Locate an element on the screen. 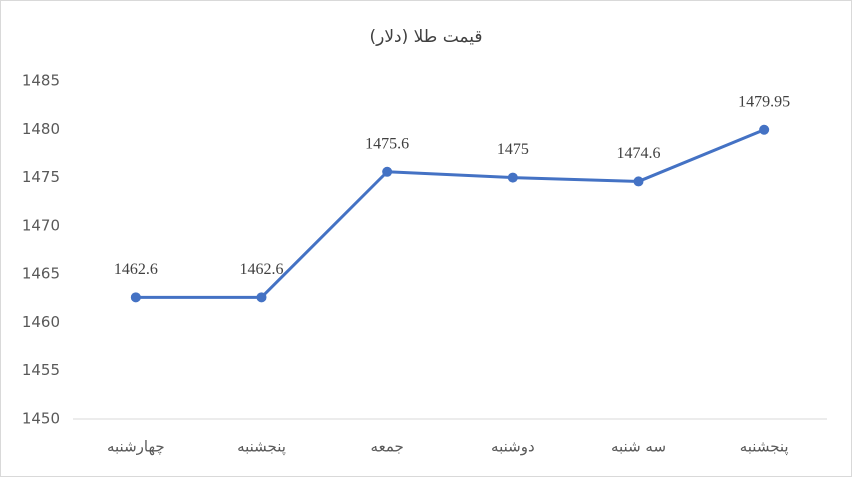 This screenshot has height=477, width=852. y-tick-label: 1480 is located at coordinates (41, 129).